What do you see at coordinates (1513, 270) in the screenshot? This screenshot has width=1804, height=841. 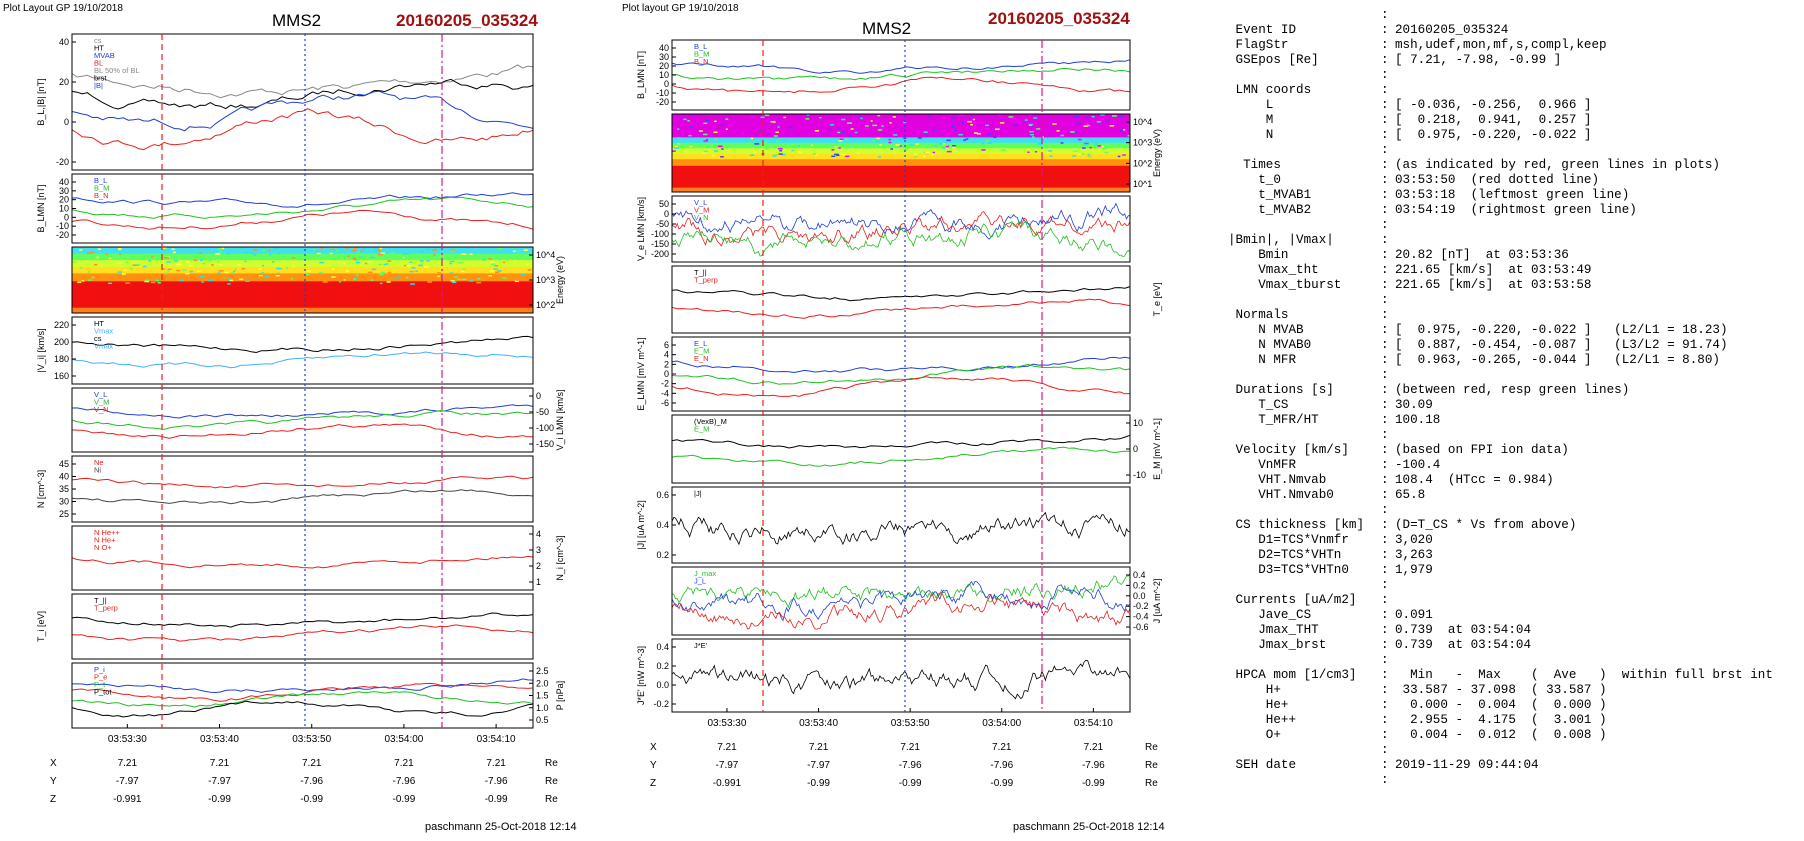 I see `info-row: Vmax_tht:221.65 [km/s] at 03:53:49` at bounding box center [1513, 270].